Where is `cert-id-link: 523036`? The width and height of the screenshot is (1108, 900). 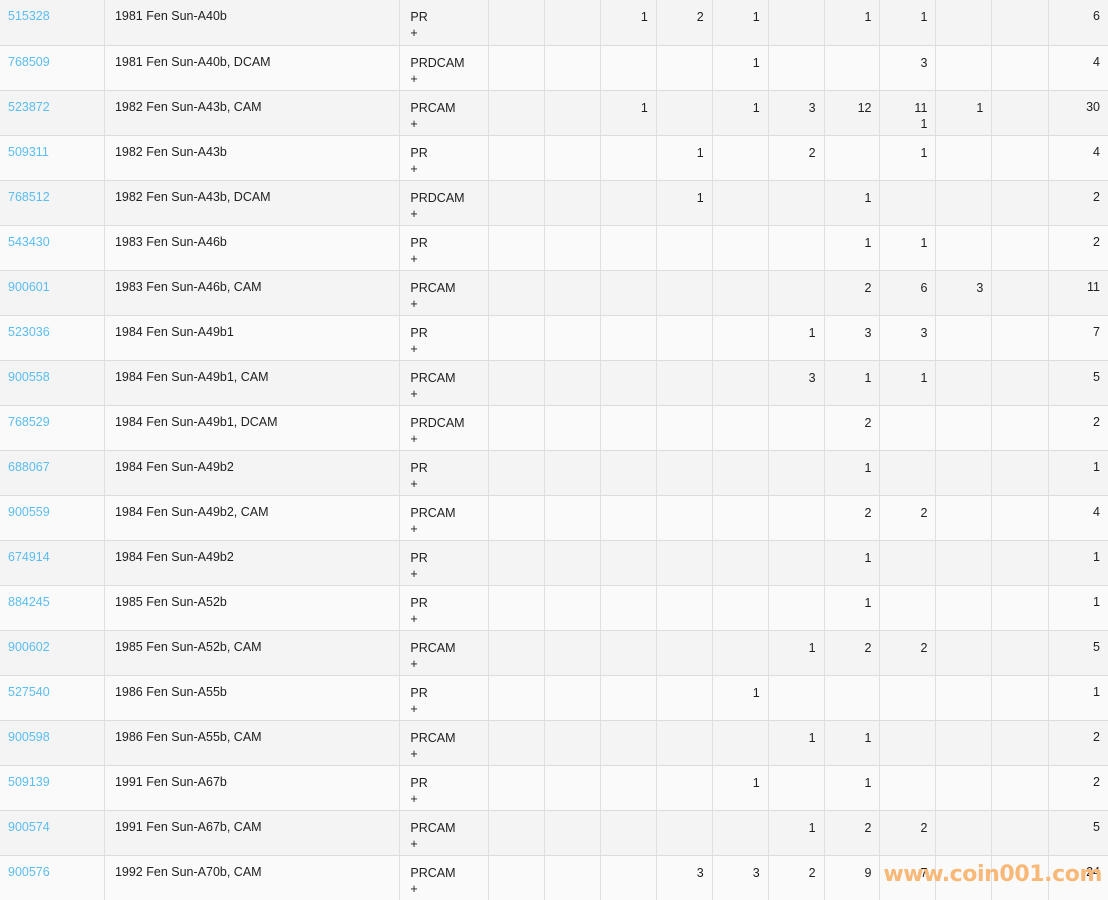 cert-id-link: 523036 is located at coordinates (29, 331).